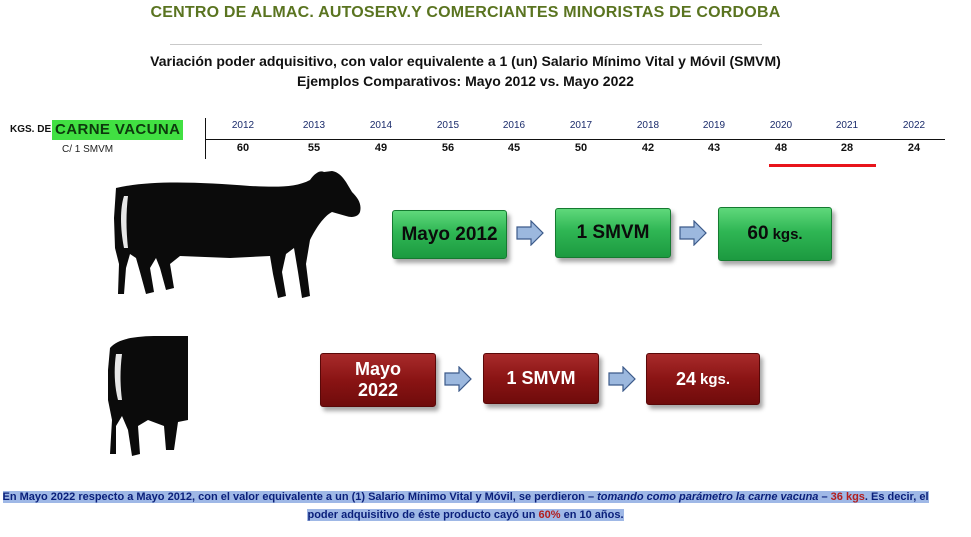  What do you see at coordinates (377, 369) in the screenshot?
I see `period-2022-line1: Mayo` at bounding box center [377, 369].